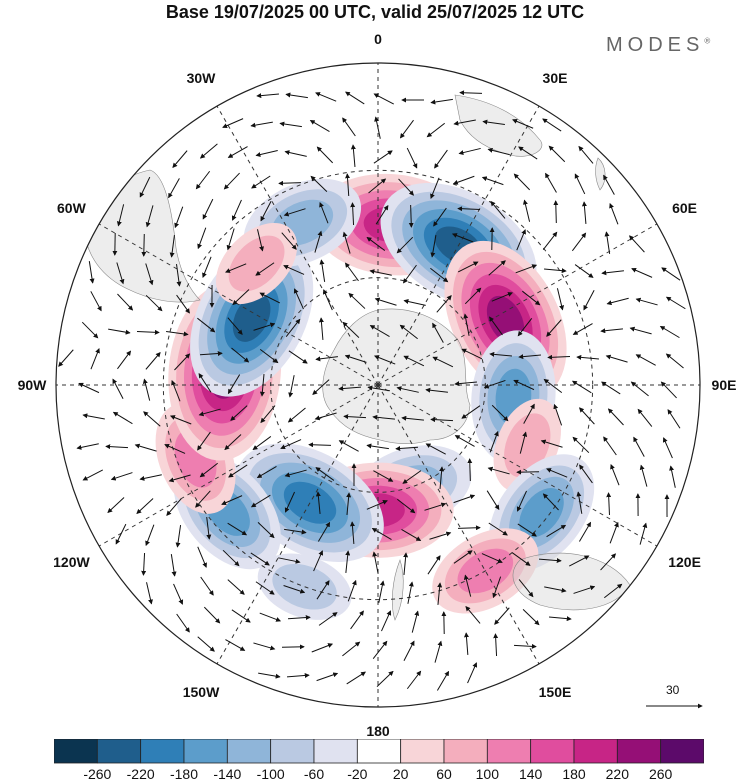 This screenshot has height=783, width=750. I want to click on anomaly-lo-150w-n, so click(304, 586).